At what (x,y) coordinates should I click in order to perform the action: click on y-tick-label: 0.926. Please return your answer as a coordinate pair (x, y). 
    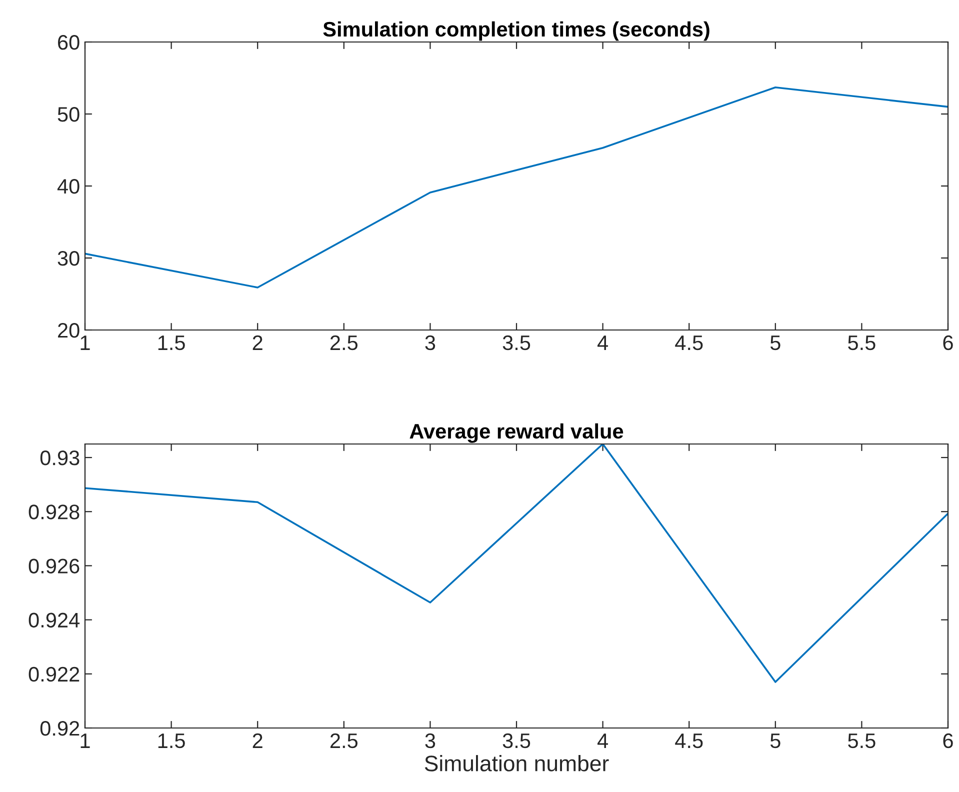
    Looking at the image, I should click on (54, 566).